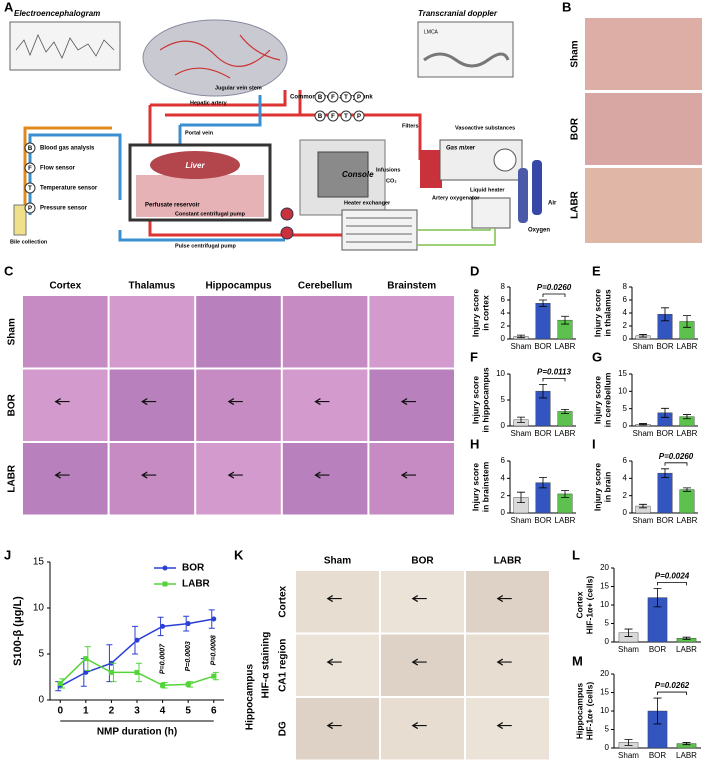 This screenshot has height=763, width=705. What do you see at coordinates (575, 53) in the screenshot?
I see `row-label: Sham` at bounding box center [575, 53].